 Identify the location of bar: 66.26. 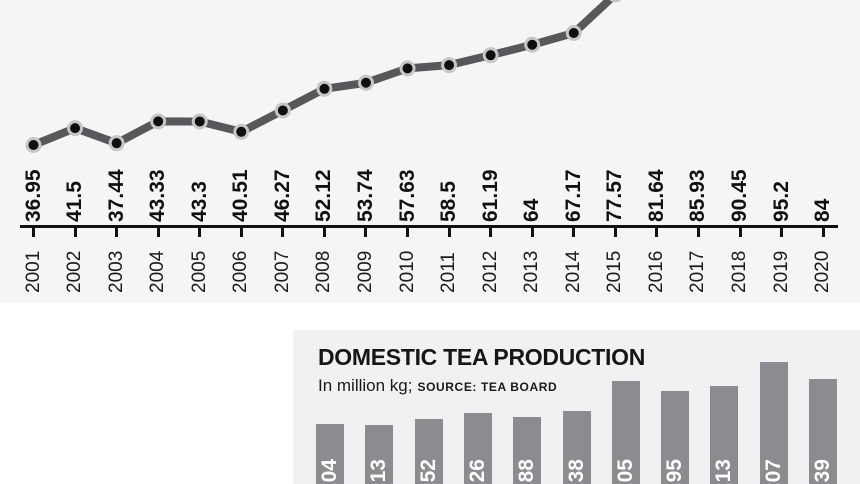
(477, 448).